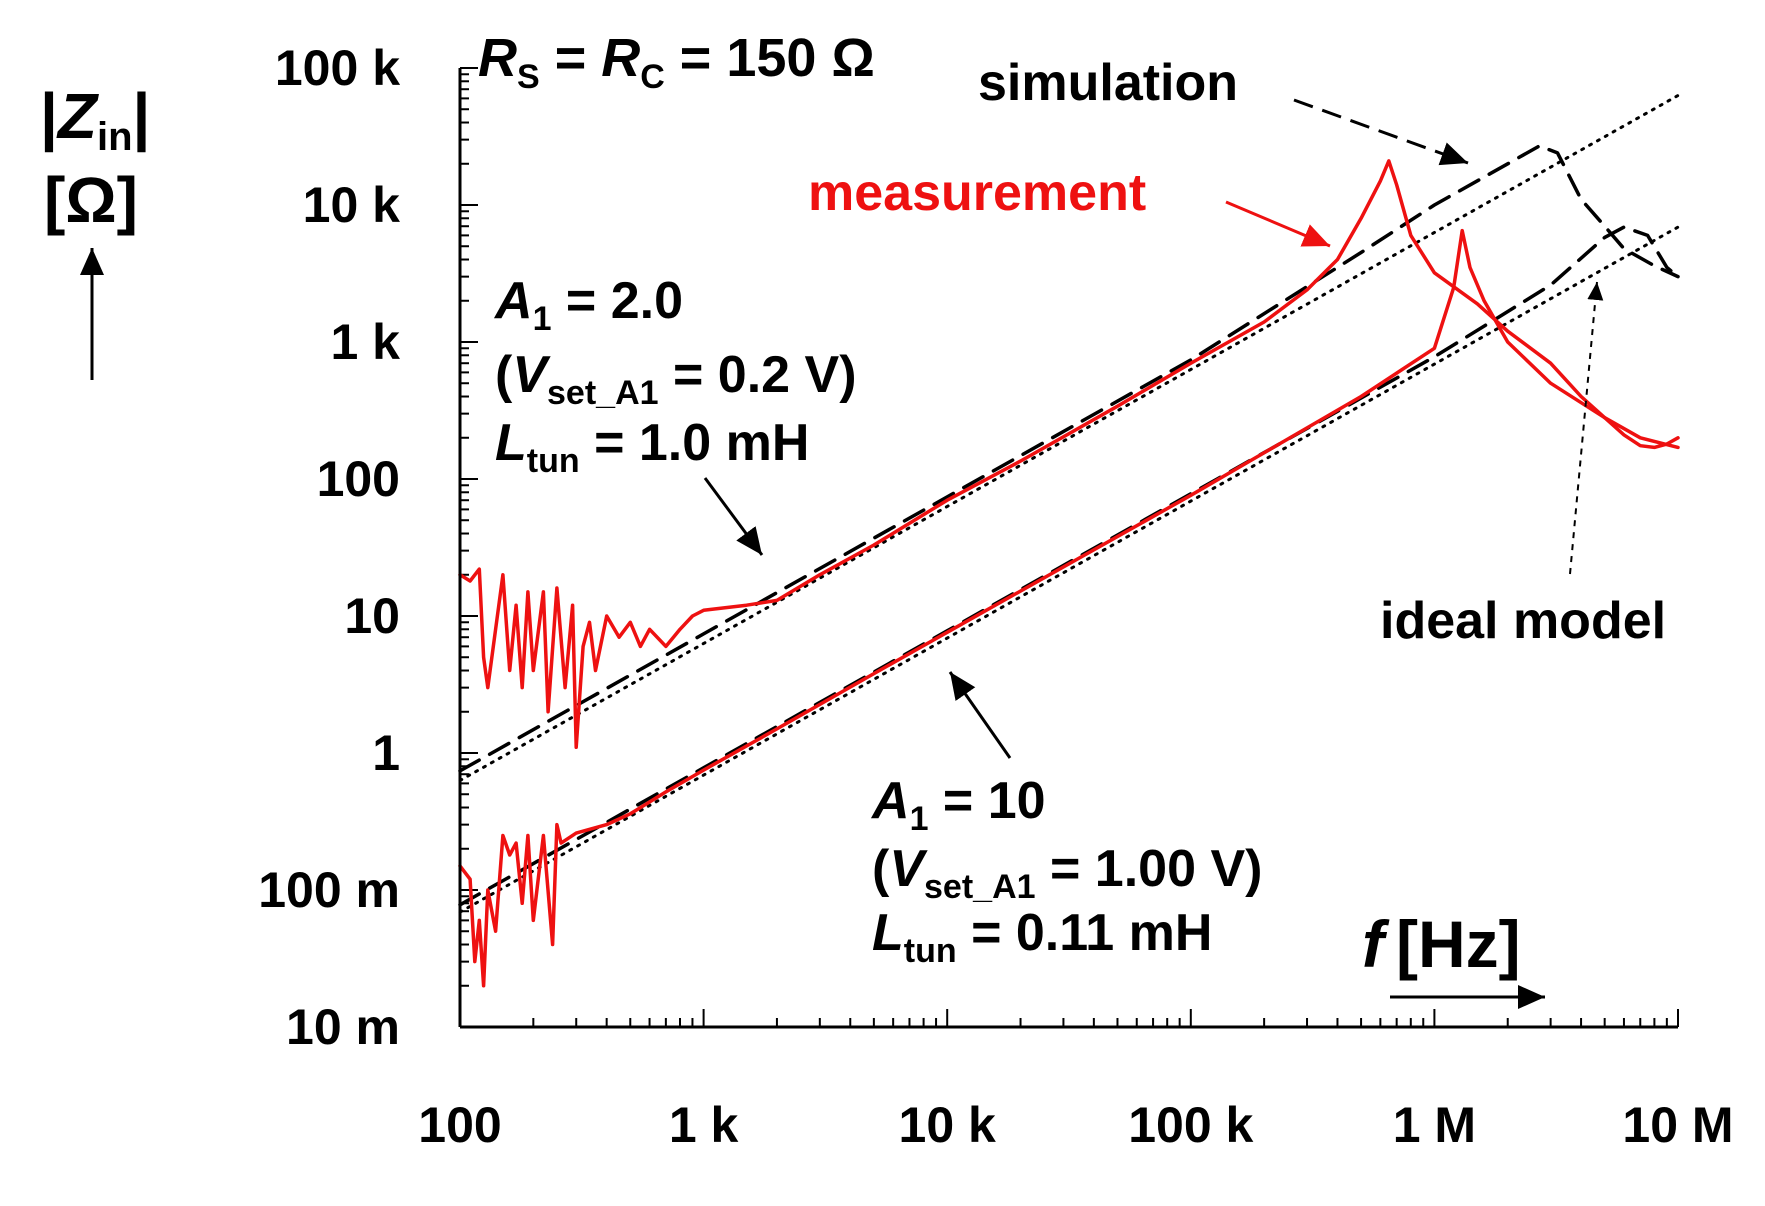 This screenshot has height=1206, width=1765. Describe the element at coordinates (704, 1125) in the screenshot. I see `x-tick-label: 1 k` at that location.